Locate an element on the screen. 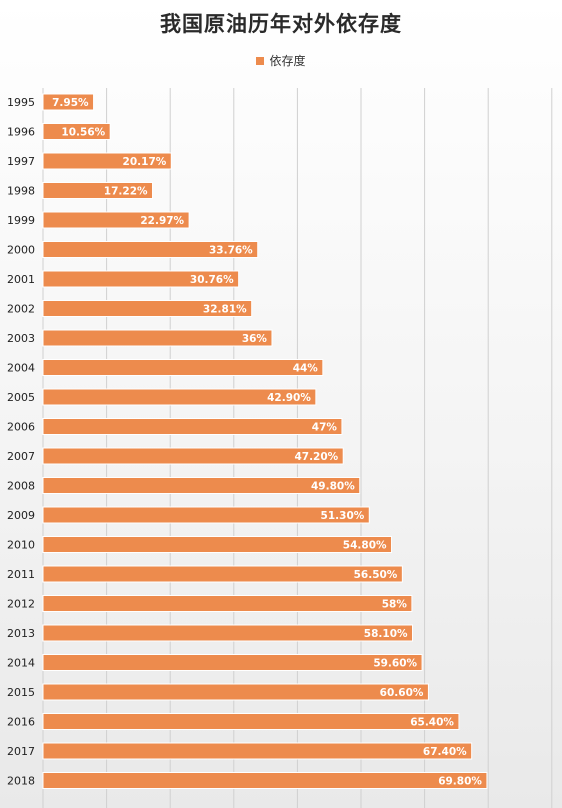  y-tick-label: 2005 is located at coordinates (21, 397).